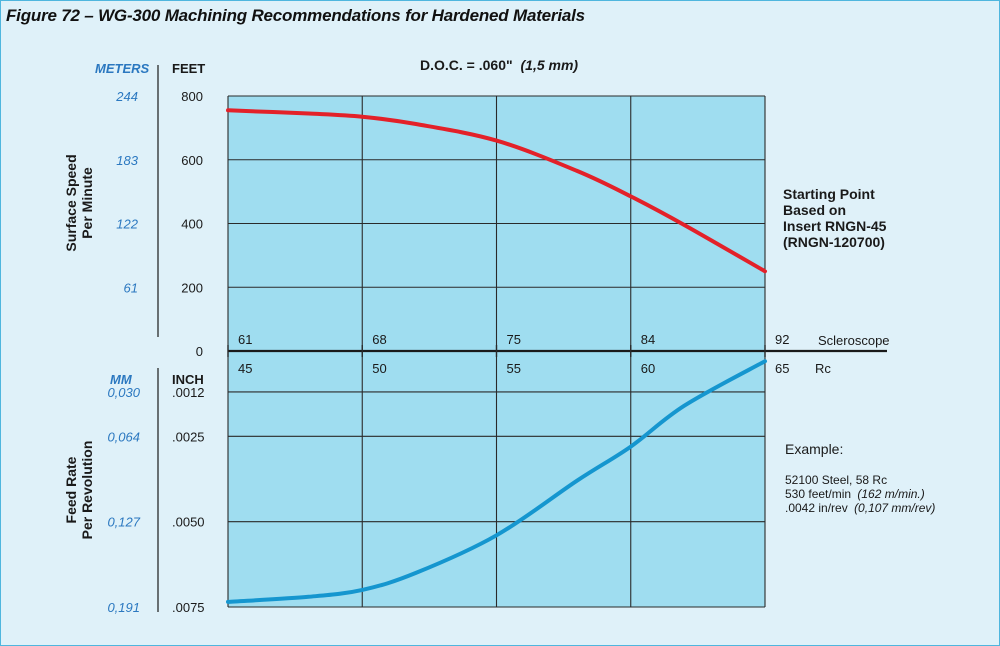  Describe the element at coordinates (835, 226) in the screenshot. I see `starting-point-line-3: Insert RNGN-45` at that location.